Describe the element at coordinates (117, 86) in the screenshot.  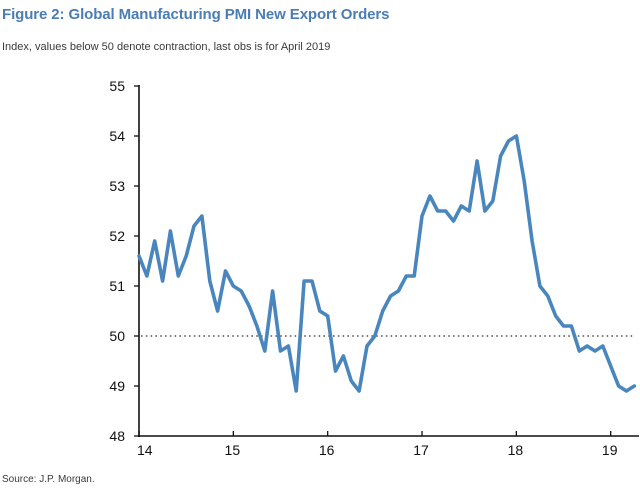
I see `y-tick-label: 55` at that location.